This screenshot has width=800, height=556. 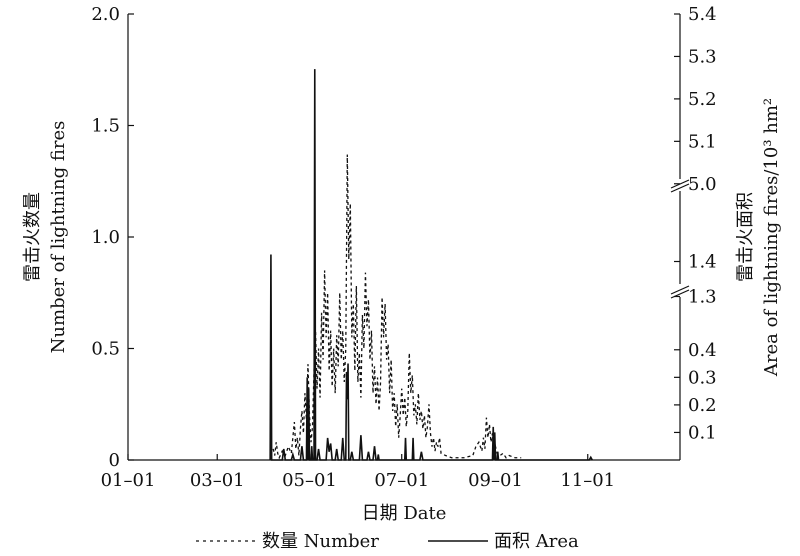 What do you see at coordinates (105, 14) in the screenshot?
I see `y-left-tick-label: 2.0` at bounding box center [105, 14].